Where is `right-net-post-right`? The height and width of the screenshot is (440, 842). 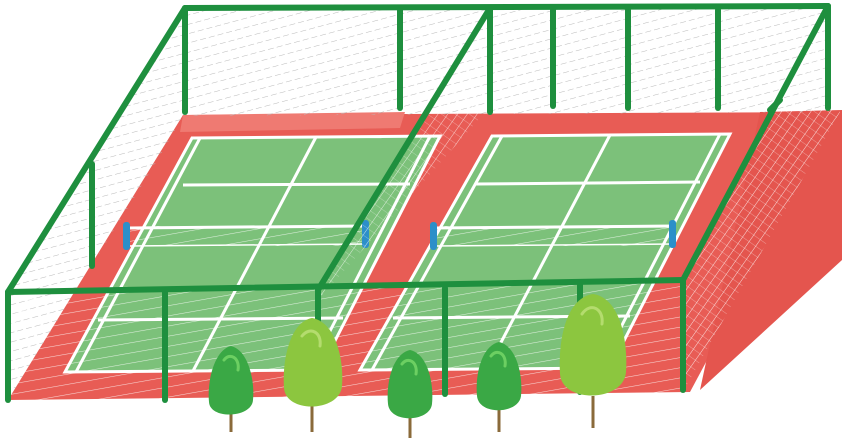 right-net-post-right is located at coordinates (672, 234).